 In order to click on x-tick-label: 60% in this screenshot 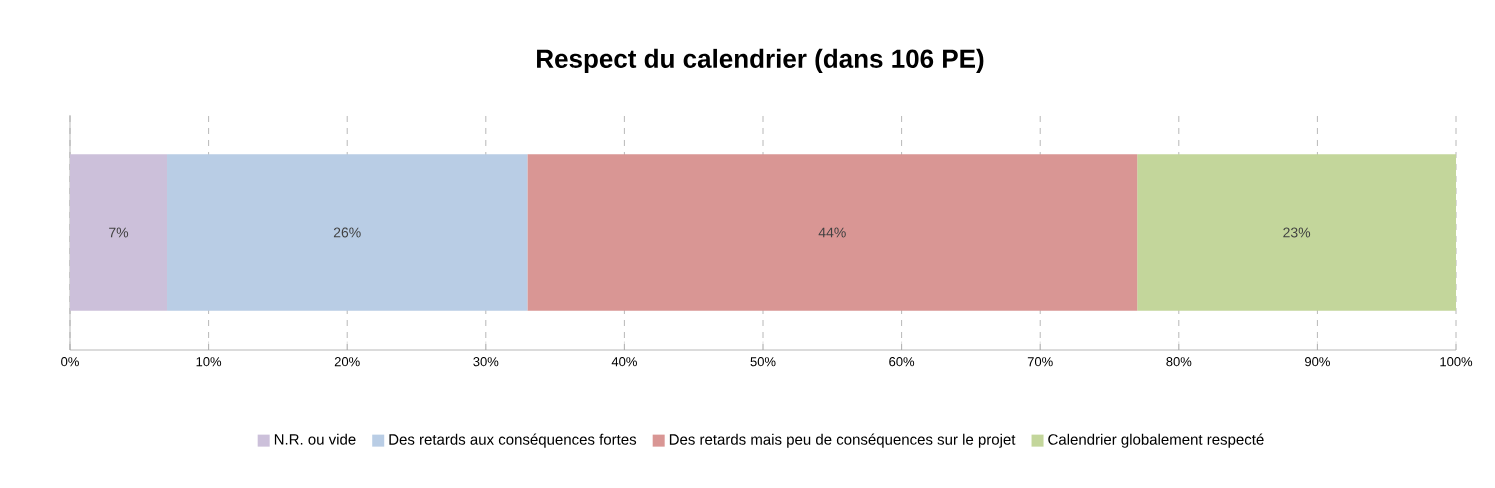, I will do `click(902, 362)`.